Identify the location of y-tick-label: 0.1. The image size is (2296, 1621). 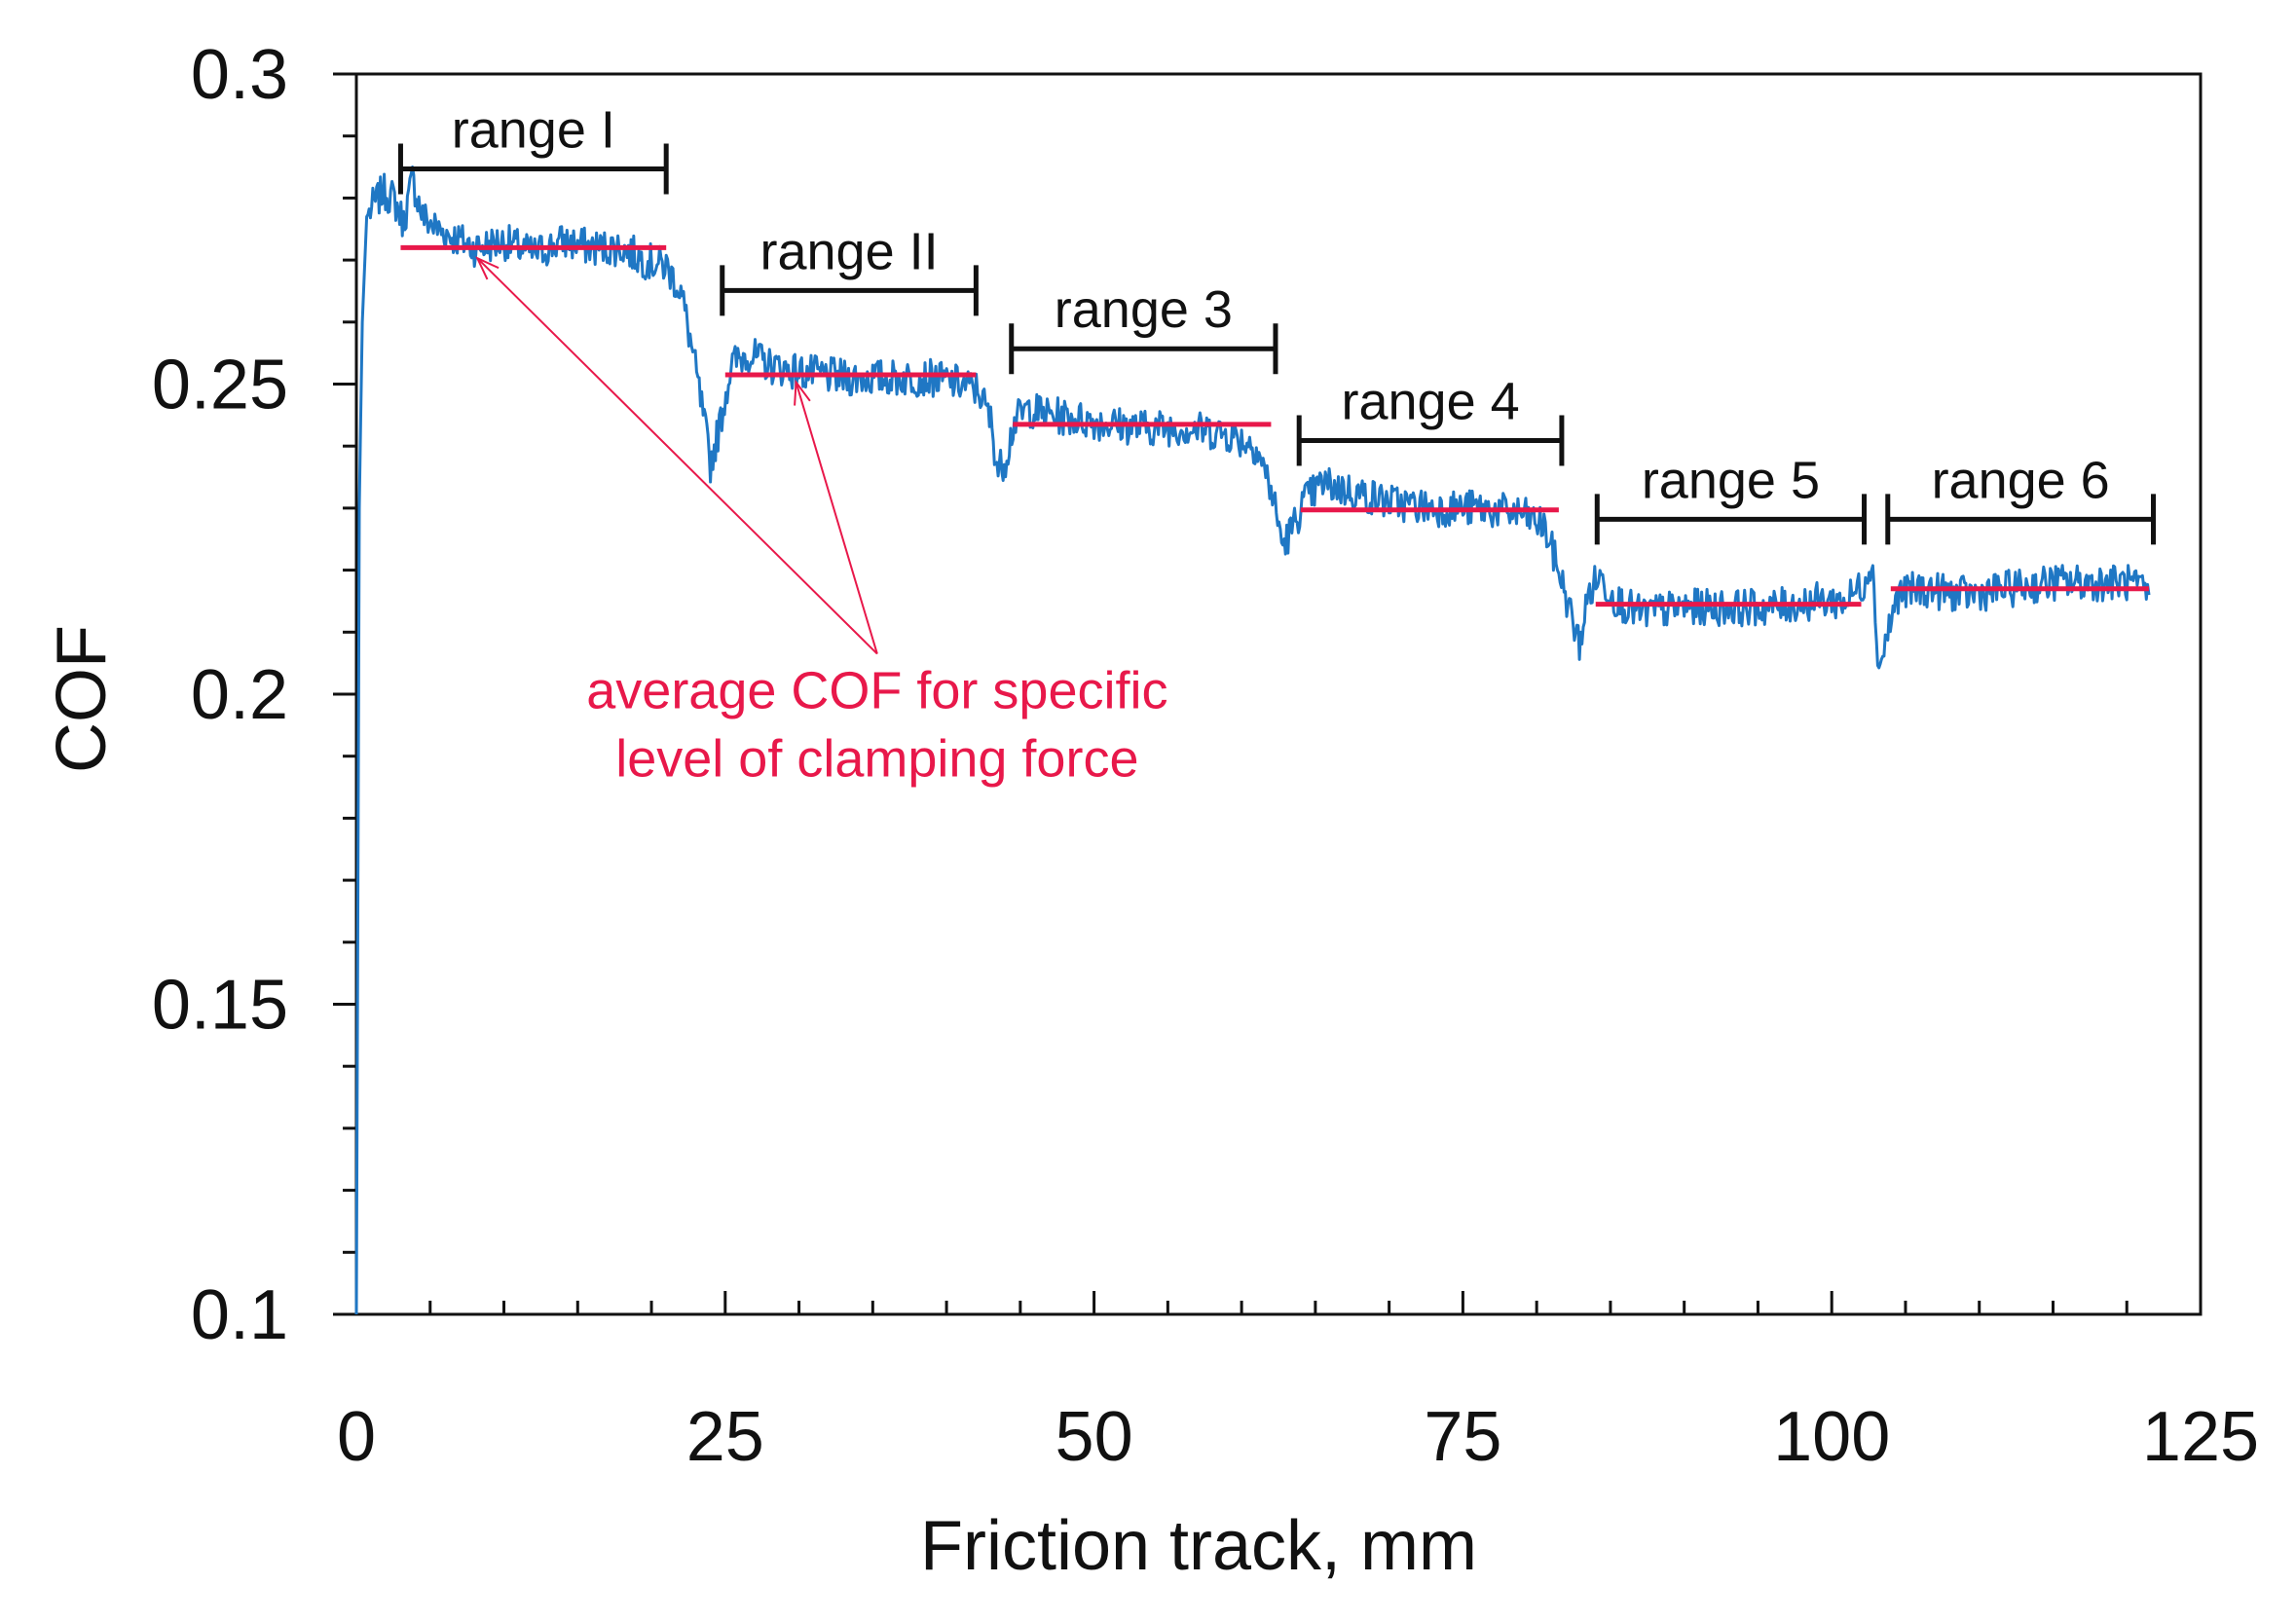
(240, 1315).